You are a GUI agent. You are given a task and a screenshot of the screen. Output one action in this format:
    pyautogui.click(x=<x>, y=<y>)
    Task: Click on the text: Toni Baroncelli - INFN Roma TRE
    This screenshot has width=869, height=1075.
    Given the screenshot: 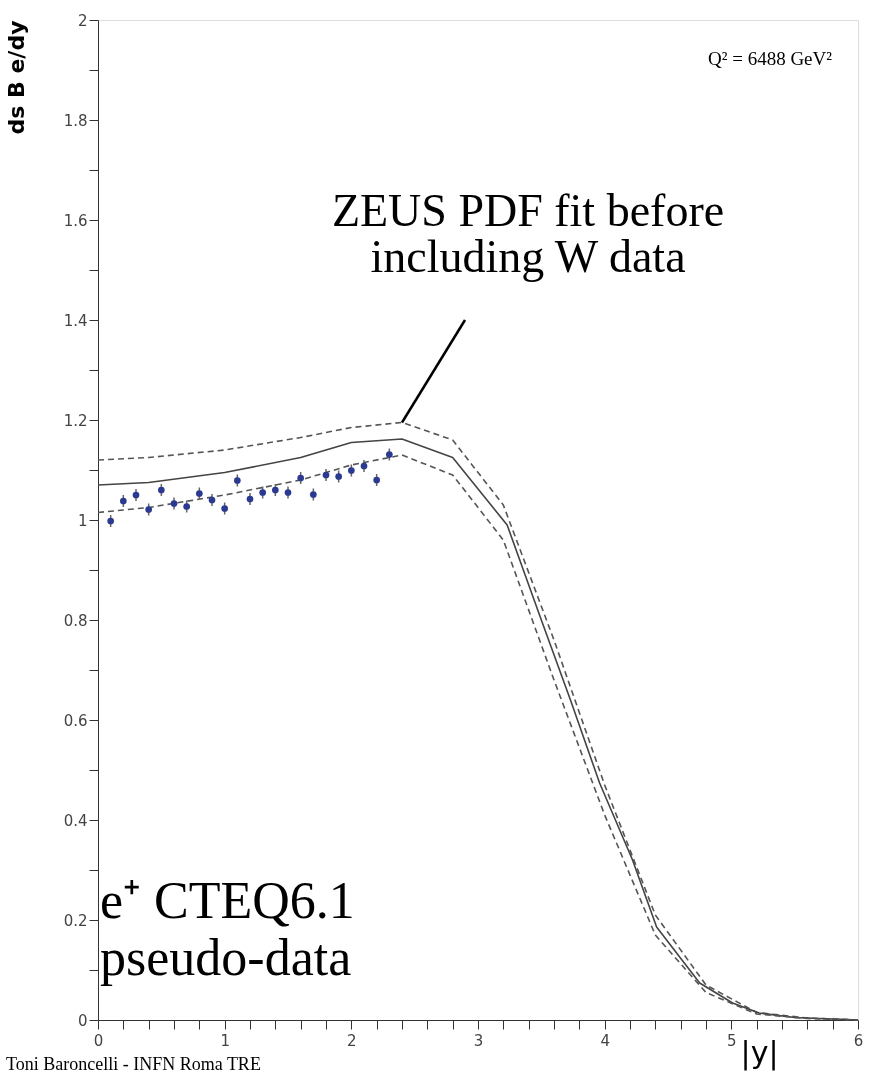 What is the action you would take?
    pyautogui.click(x=133, y=1064)
    